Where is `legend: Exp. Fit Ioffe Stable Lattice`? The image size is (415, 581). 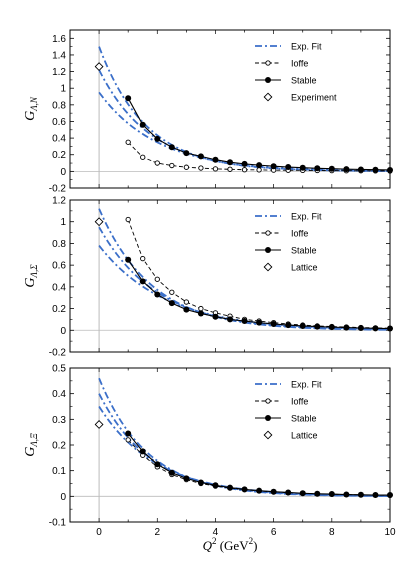 legend: Exp. Fit Ioffe Stable Lattice is located at coordinates (288, 242).